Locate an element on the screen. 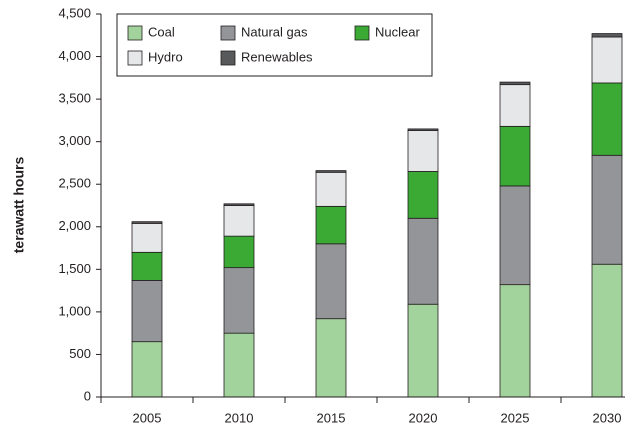 The height and width of the screenshot is (435, 644). legend-label: Renewables is located at coordinates (277, 56).